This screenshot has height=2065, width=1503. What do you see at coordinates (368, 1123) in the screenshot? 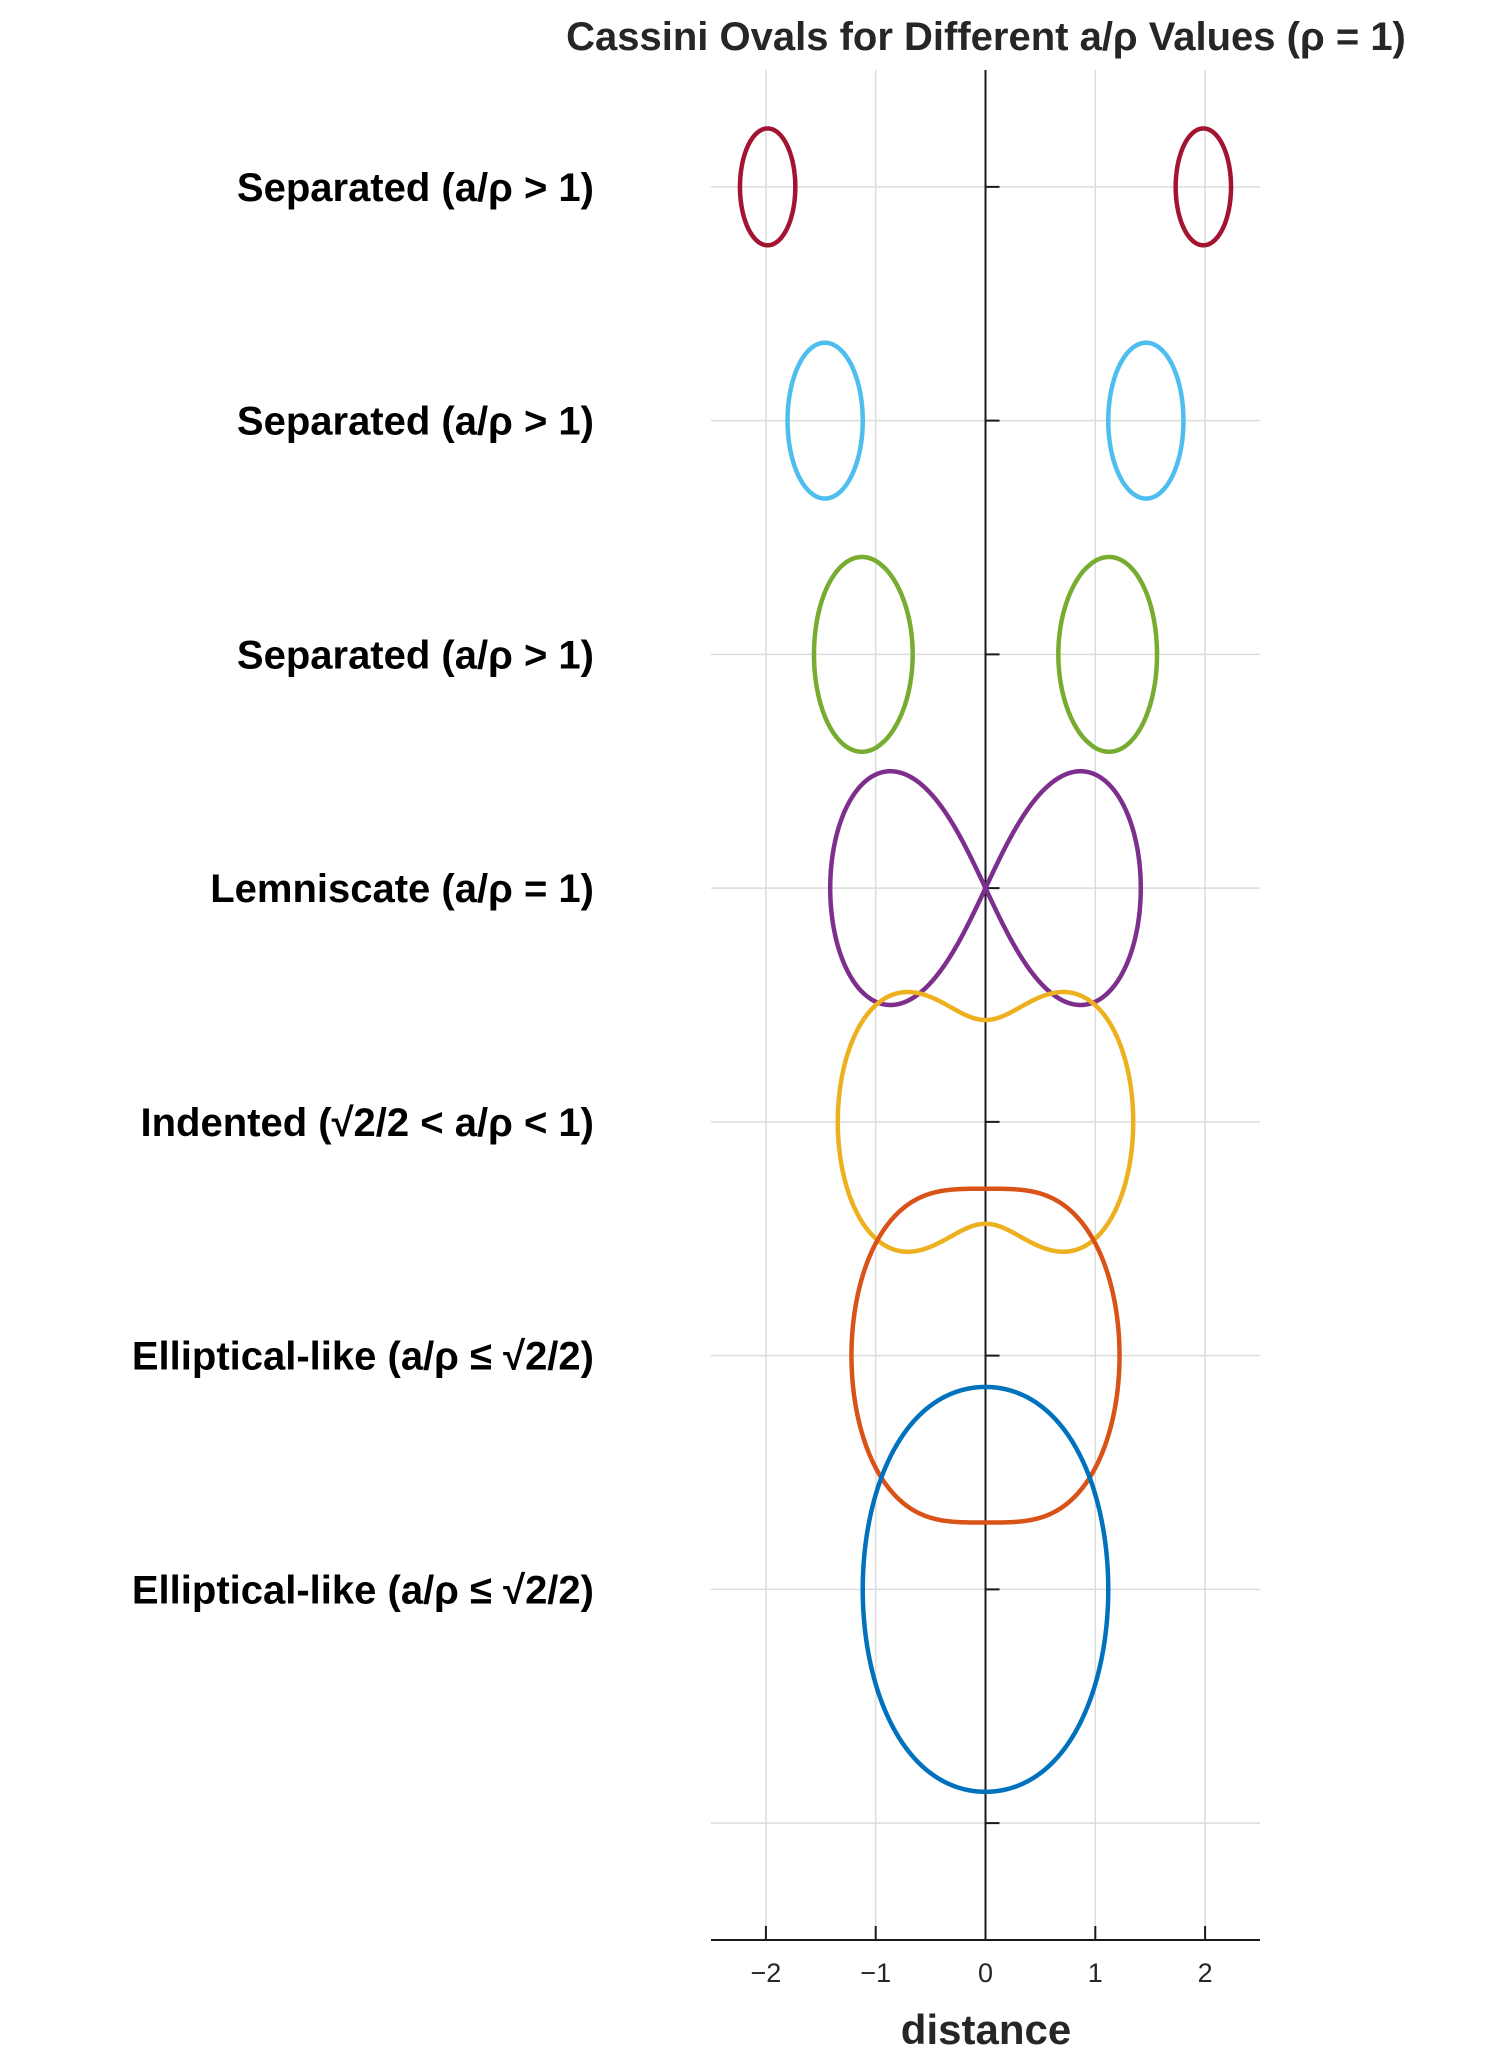
I see `row-label: Indented (√2/2 < a/ρ < 1)` at bounding box center [368, 1123].